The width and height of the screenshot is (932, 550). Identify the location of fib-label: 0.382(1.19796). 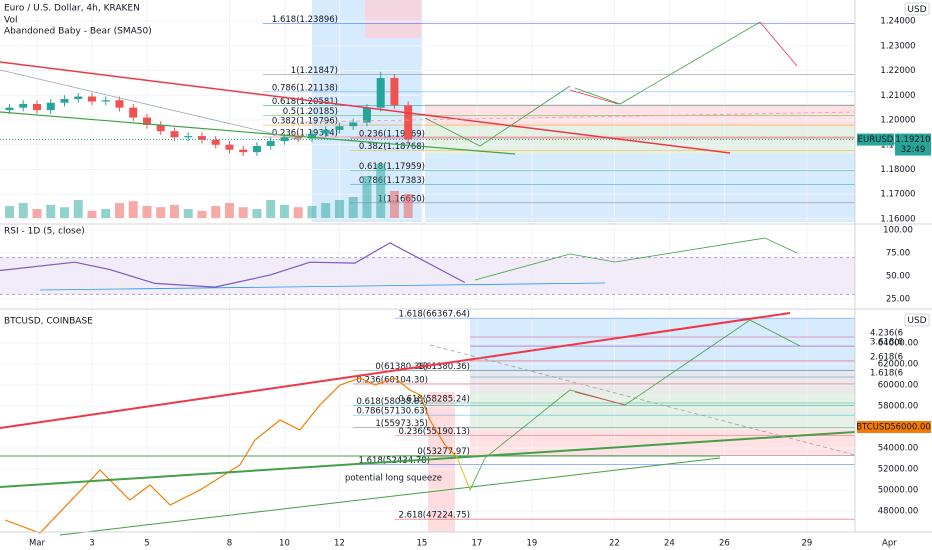
(305, 122).